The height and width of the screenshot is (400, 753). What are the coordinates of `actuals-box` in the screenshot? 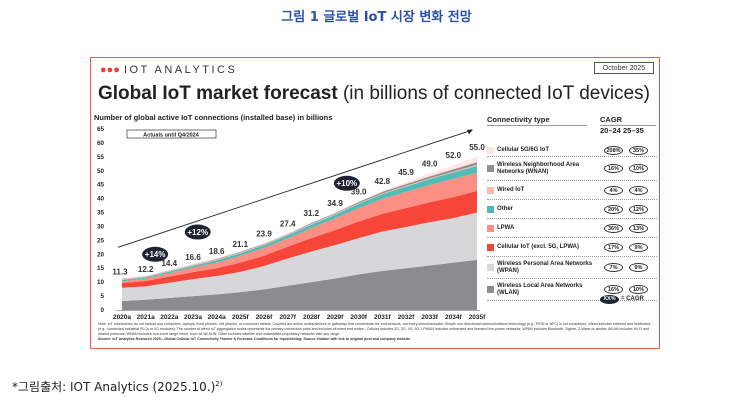 It's located at (171, 134).